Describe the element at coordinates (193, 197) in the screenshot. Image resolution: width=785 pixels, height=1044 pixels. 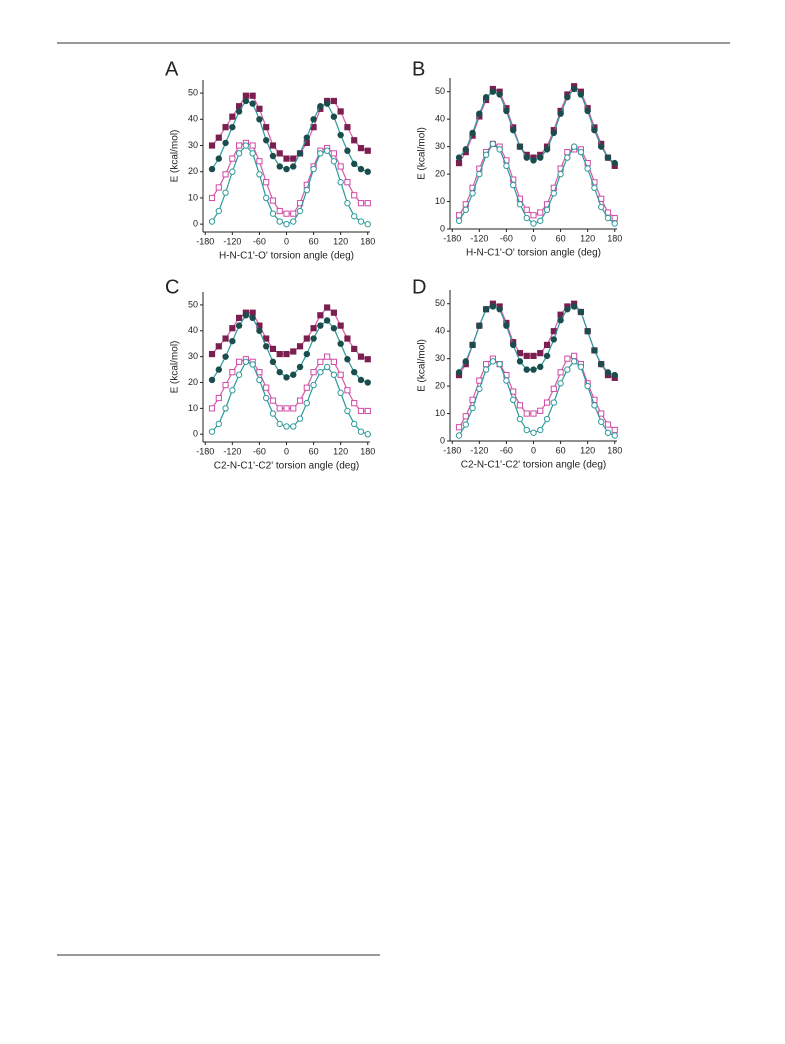
I see `y-tick-label: 10` at that location.